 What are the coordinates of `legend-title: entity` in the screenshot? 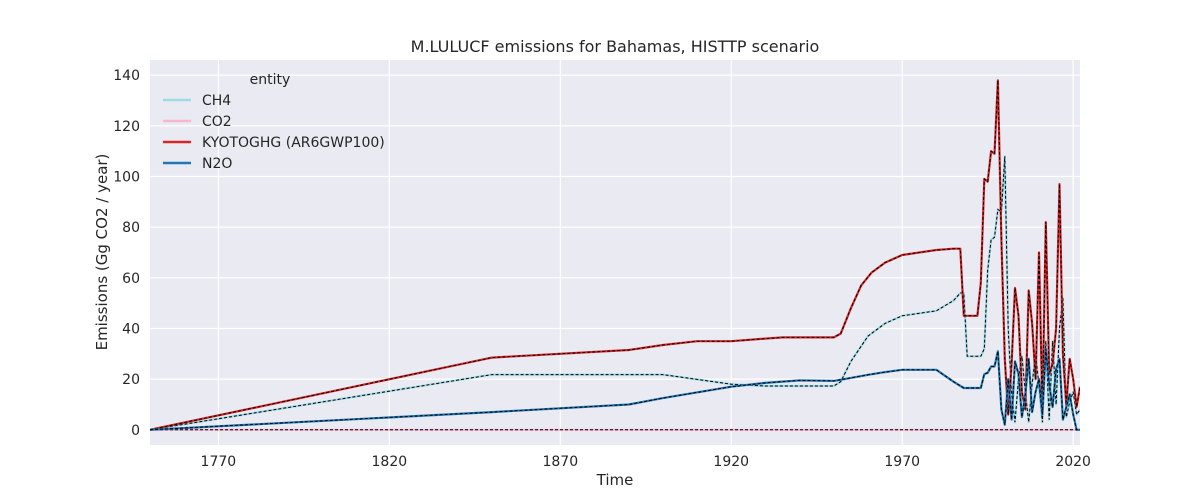 It's located at (270, 80).